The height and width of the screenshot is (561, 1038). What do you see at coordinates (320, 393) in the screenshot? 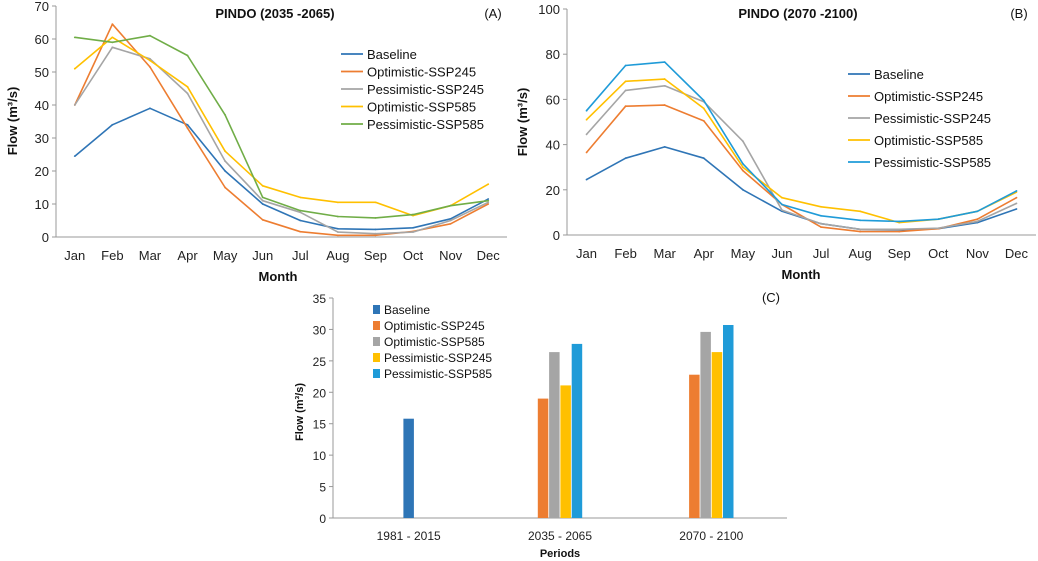
I see `c-y-tick-label: 20` at bounding box center [320, 393].